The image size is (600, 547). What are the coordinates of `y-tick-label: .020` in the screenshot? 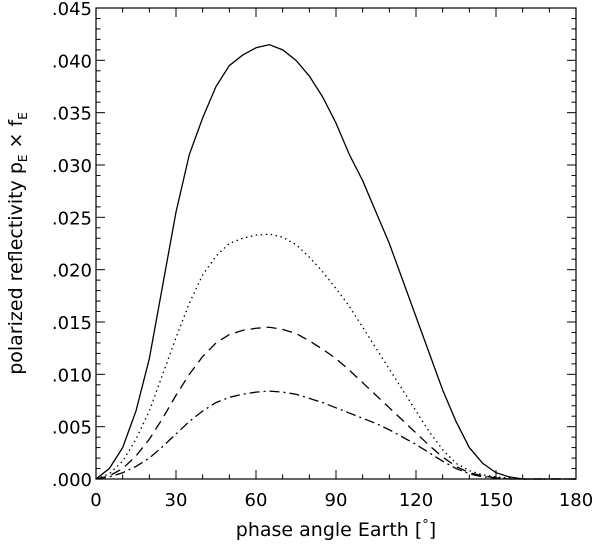 It's located at (72, 271).